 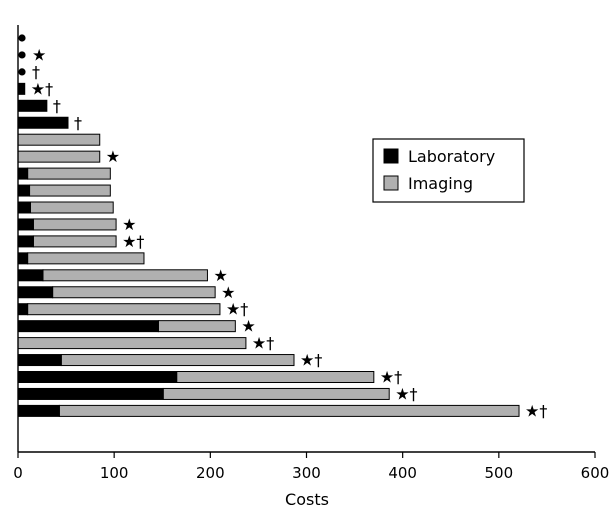 What do you see at coordinates (24, 207) in the screenshot?
I see `row-11-laboratory-bar` at bounding box center [24, 207].